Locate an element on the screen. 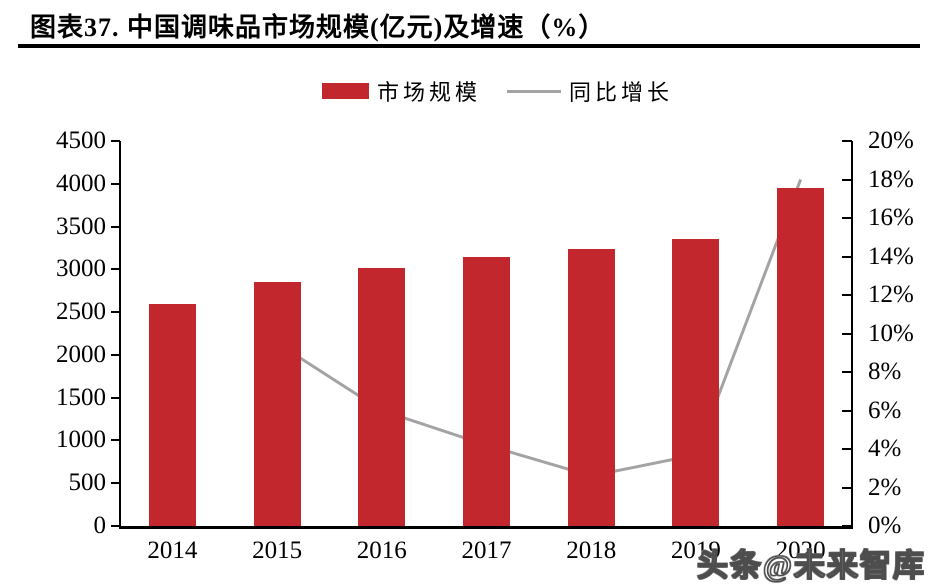 This screenshot has height=588, width=931. left-axis-label: 4000 is located at coordinates (81, 183).